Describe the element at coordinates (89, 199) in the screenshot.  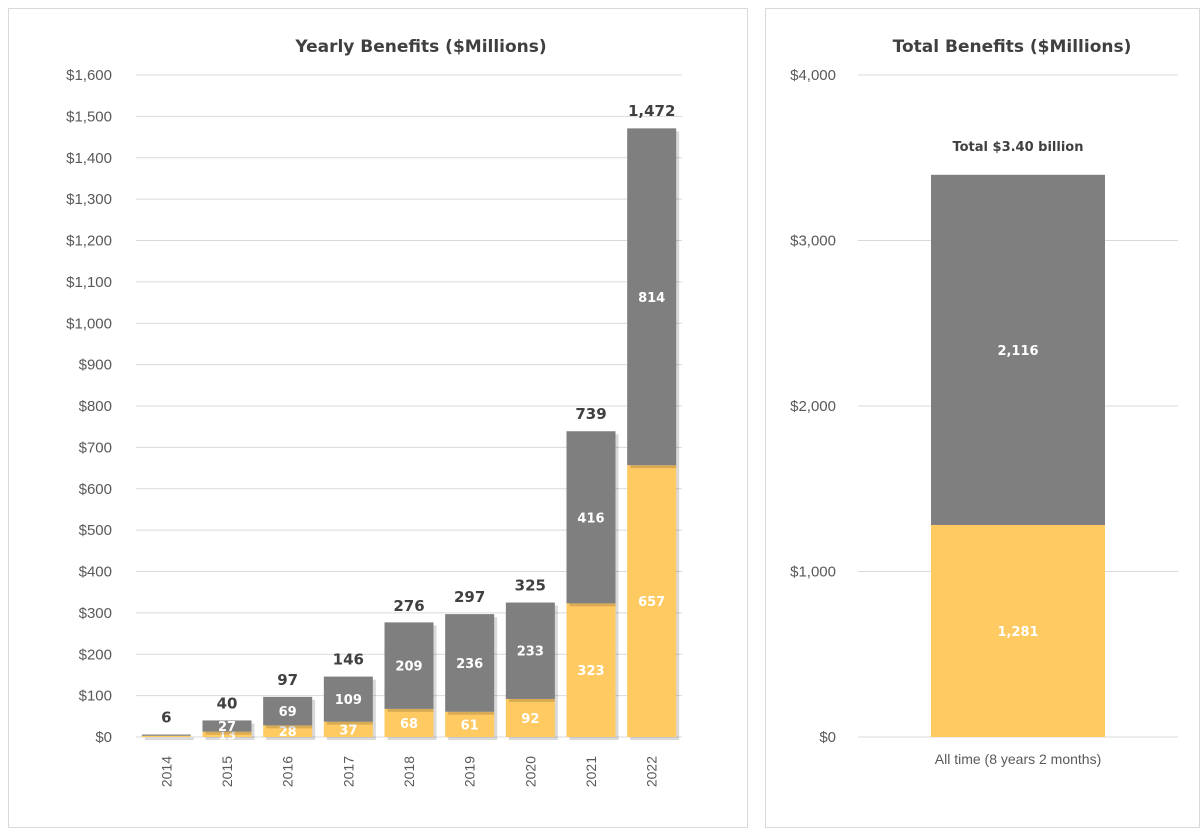
I see `y-tick-label: $1,300` at that location.